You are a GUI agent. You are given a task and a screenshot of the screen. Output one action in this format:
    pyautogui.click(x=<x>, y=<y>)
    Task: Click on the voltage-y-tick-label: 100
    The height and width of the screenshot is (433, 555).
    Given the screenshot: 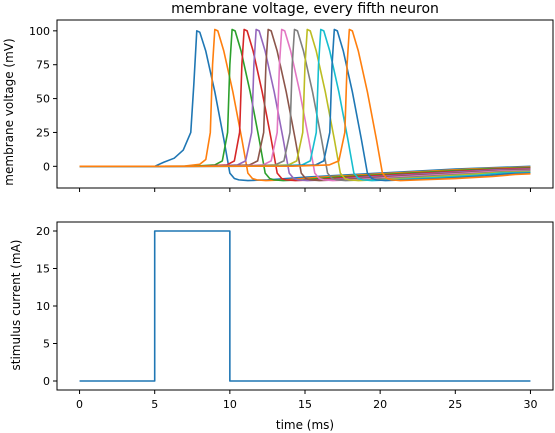 What is the action you would take?
    pyautogui.click(x=39, y=31)
    